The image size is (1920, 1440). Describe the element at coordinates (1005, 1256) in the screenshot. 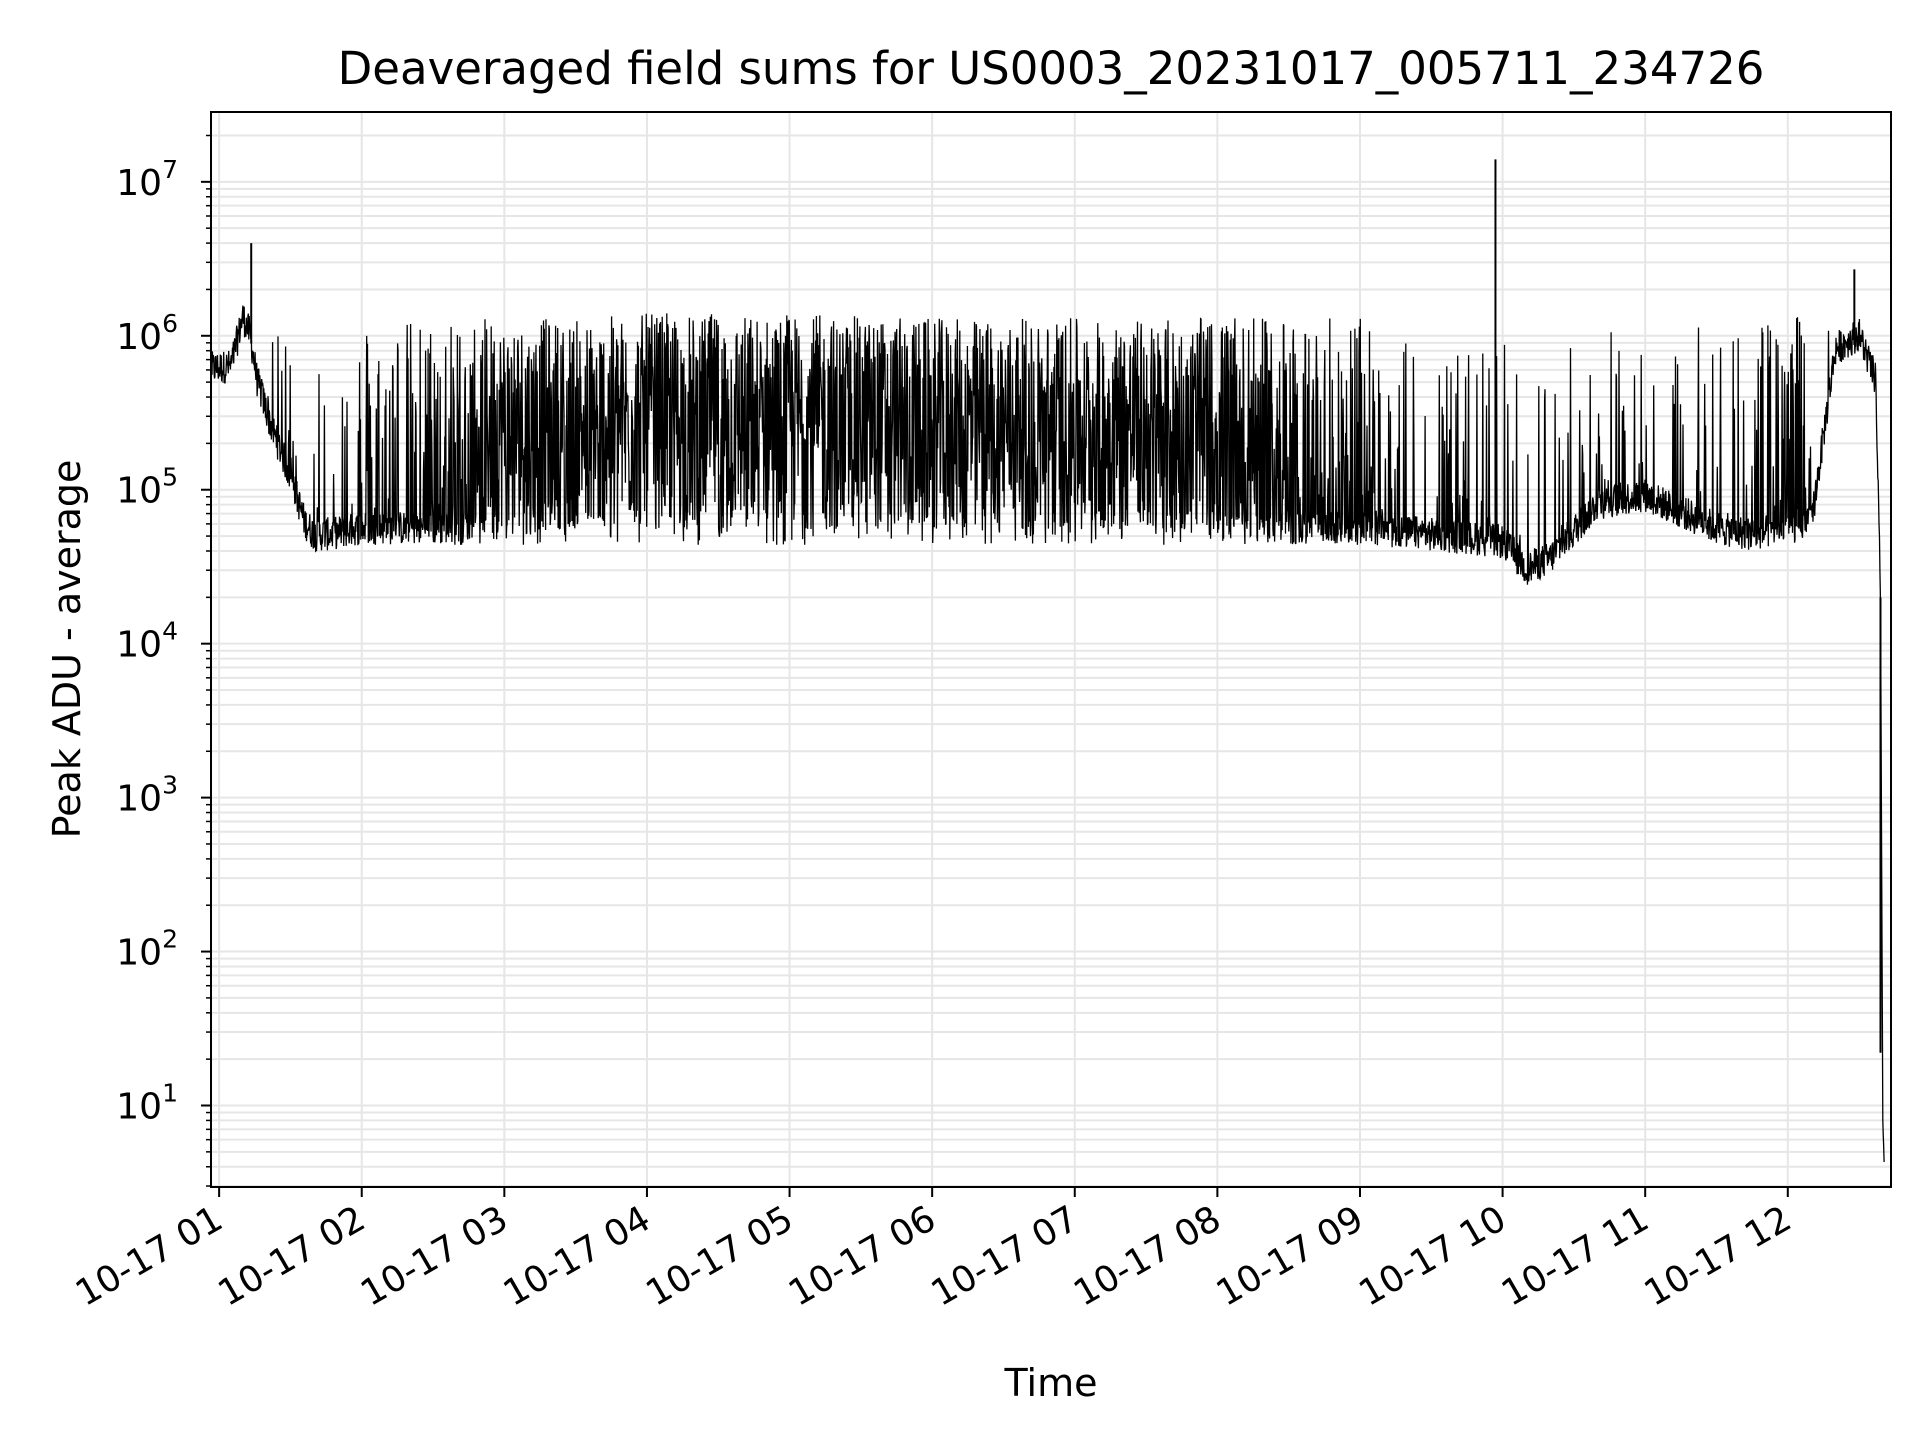

I see `x-tick-label: 10-17 07` at that location.